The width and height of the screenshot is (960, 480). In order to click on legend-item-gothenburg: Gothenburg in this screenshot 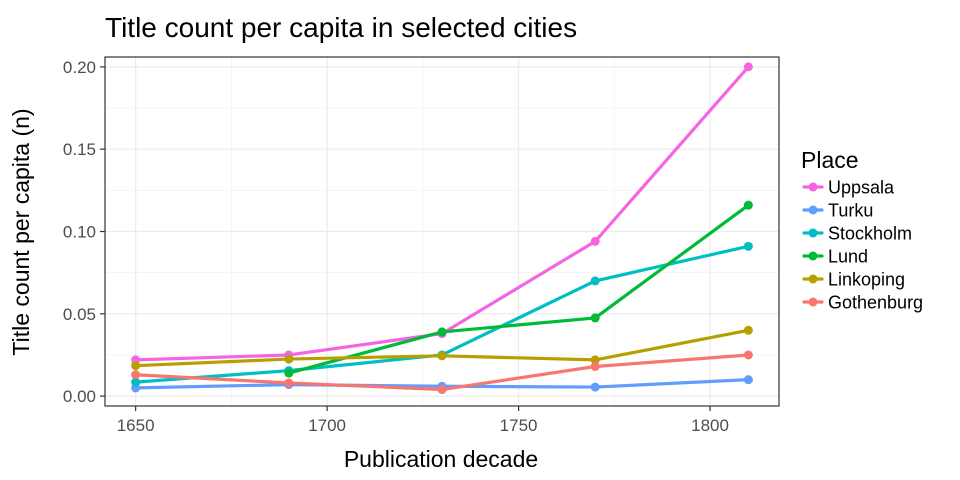, I will do `click(862, 303)`.